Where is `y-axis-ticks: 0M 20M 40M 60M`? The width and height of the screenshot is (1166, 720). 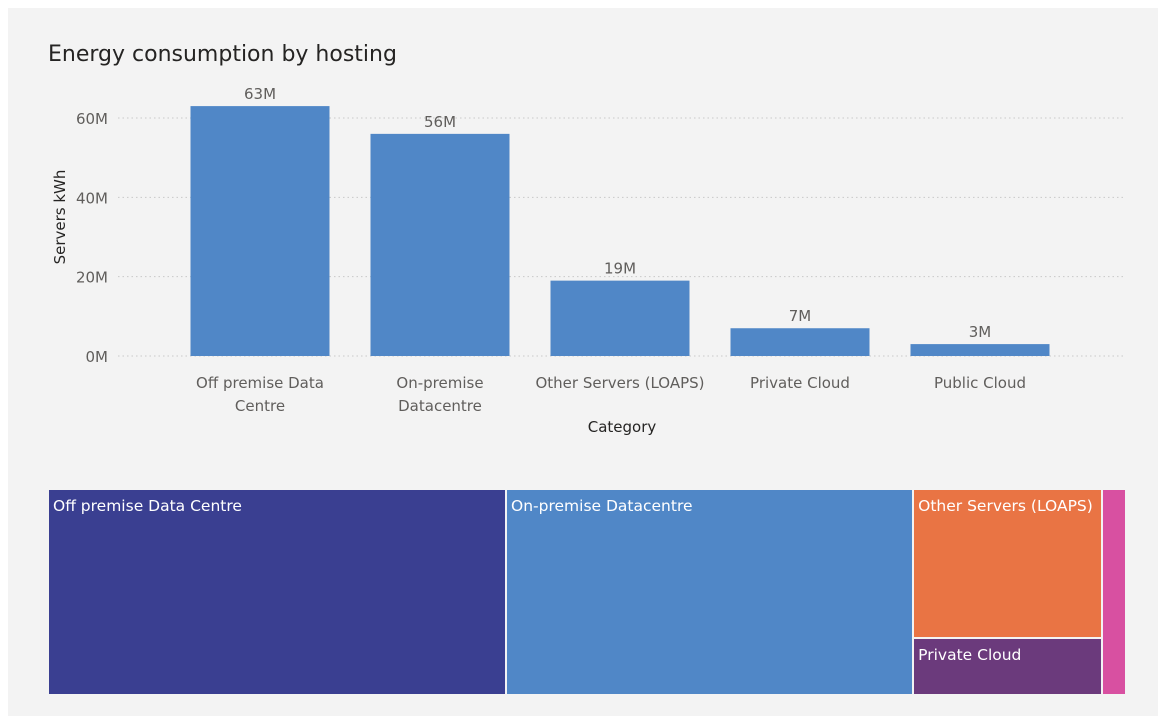 y-axis-ticks: 0M 20M 40M 60M is located at coordinates (92, 238).